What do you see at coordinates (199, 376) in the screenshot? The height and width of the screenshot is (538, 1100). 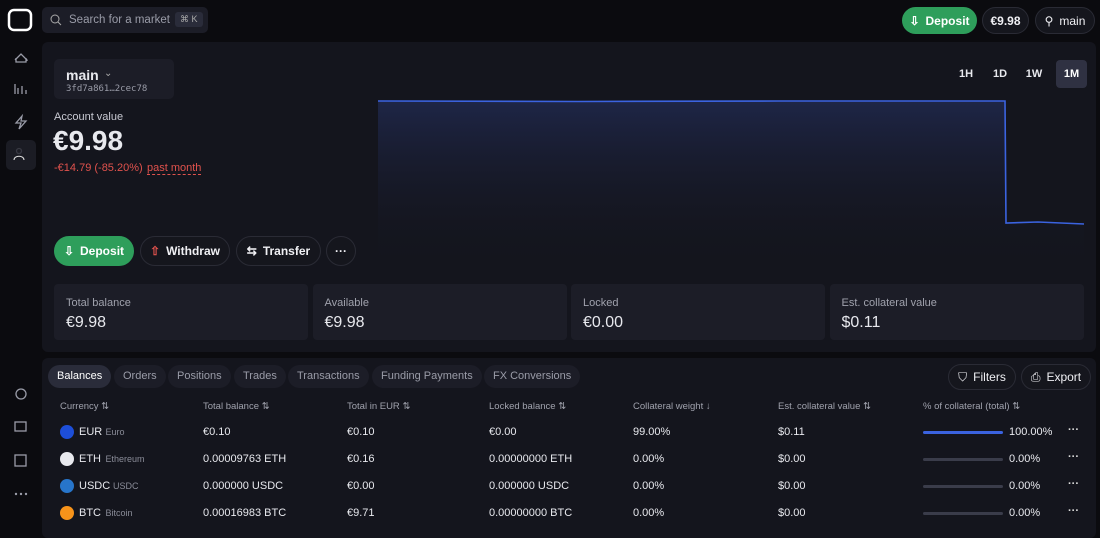 I see `tab: Positions` at bounding box center [199, 376].